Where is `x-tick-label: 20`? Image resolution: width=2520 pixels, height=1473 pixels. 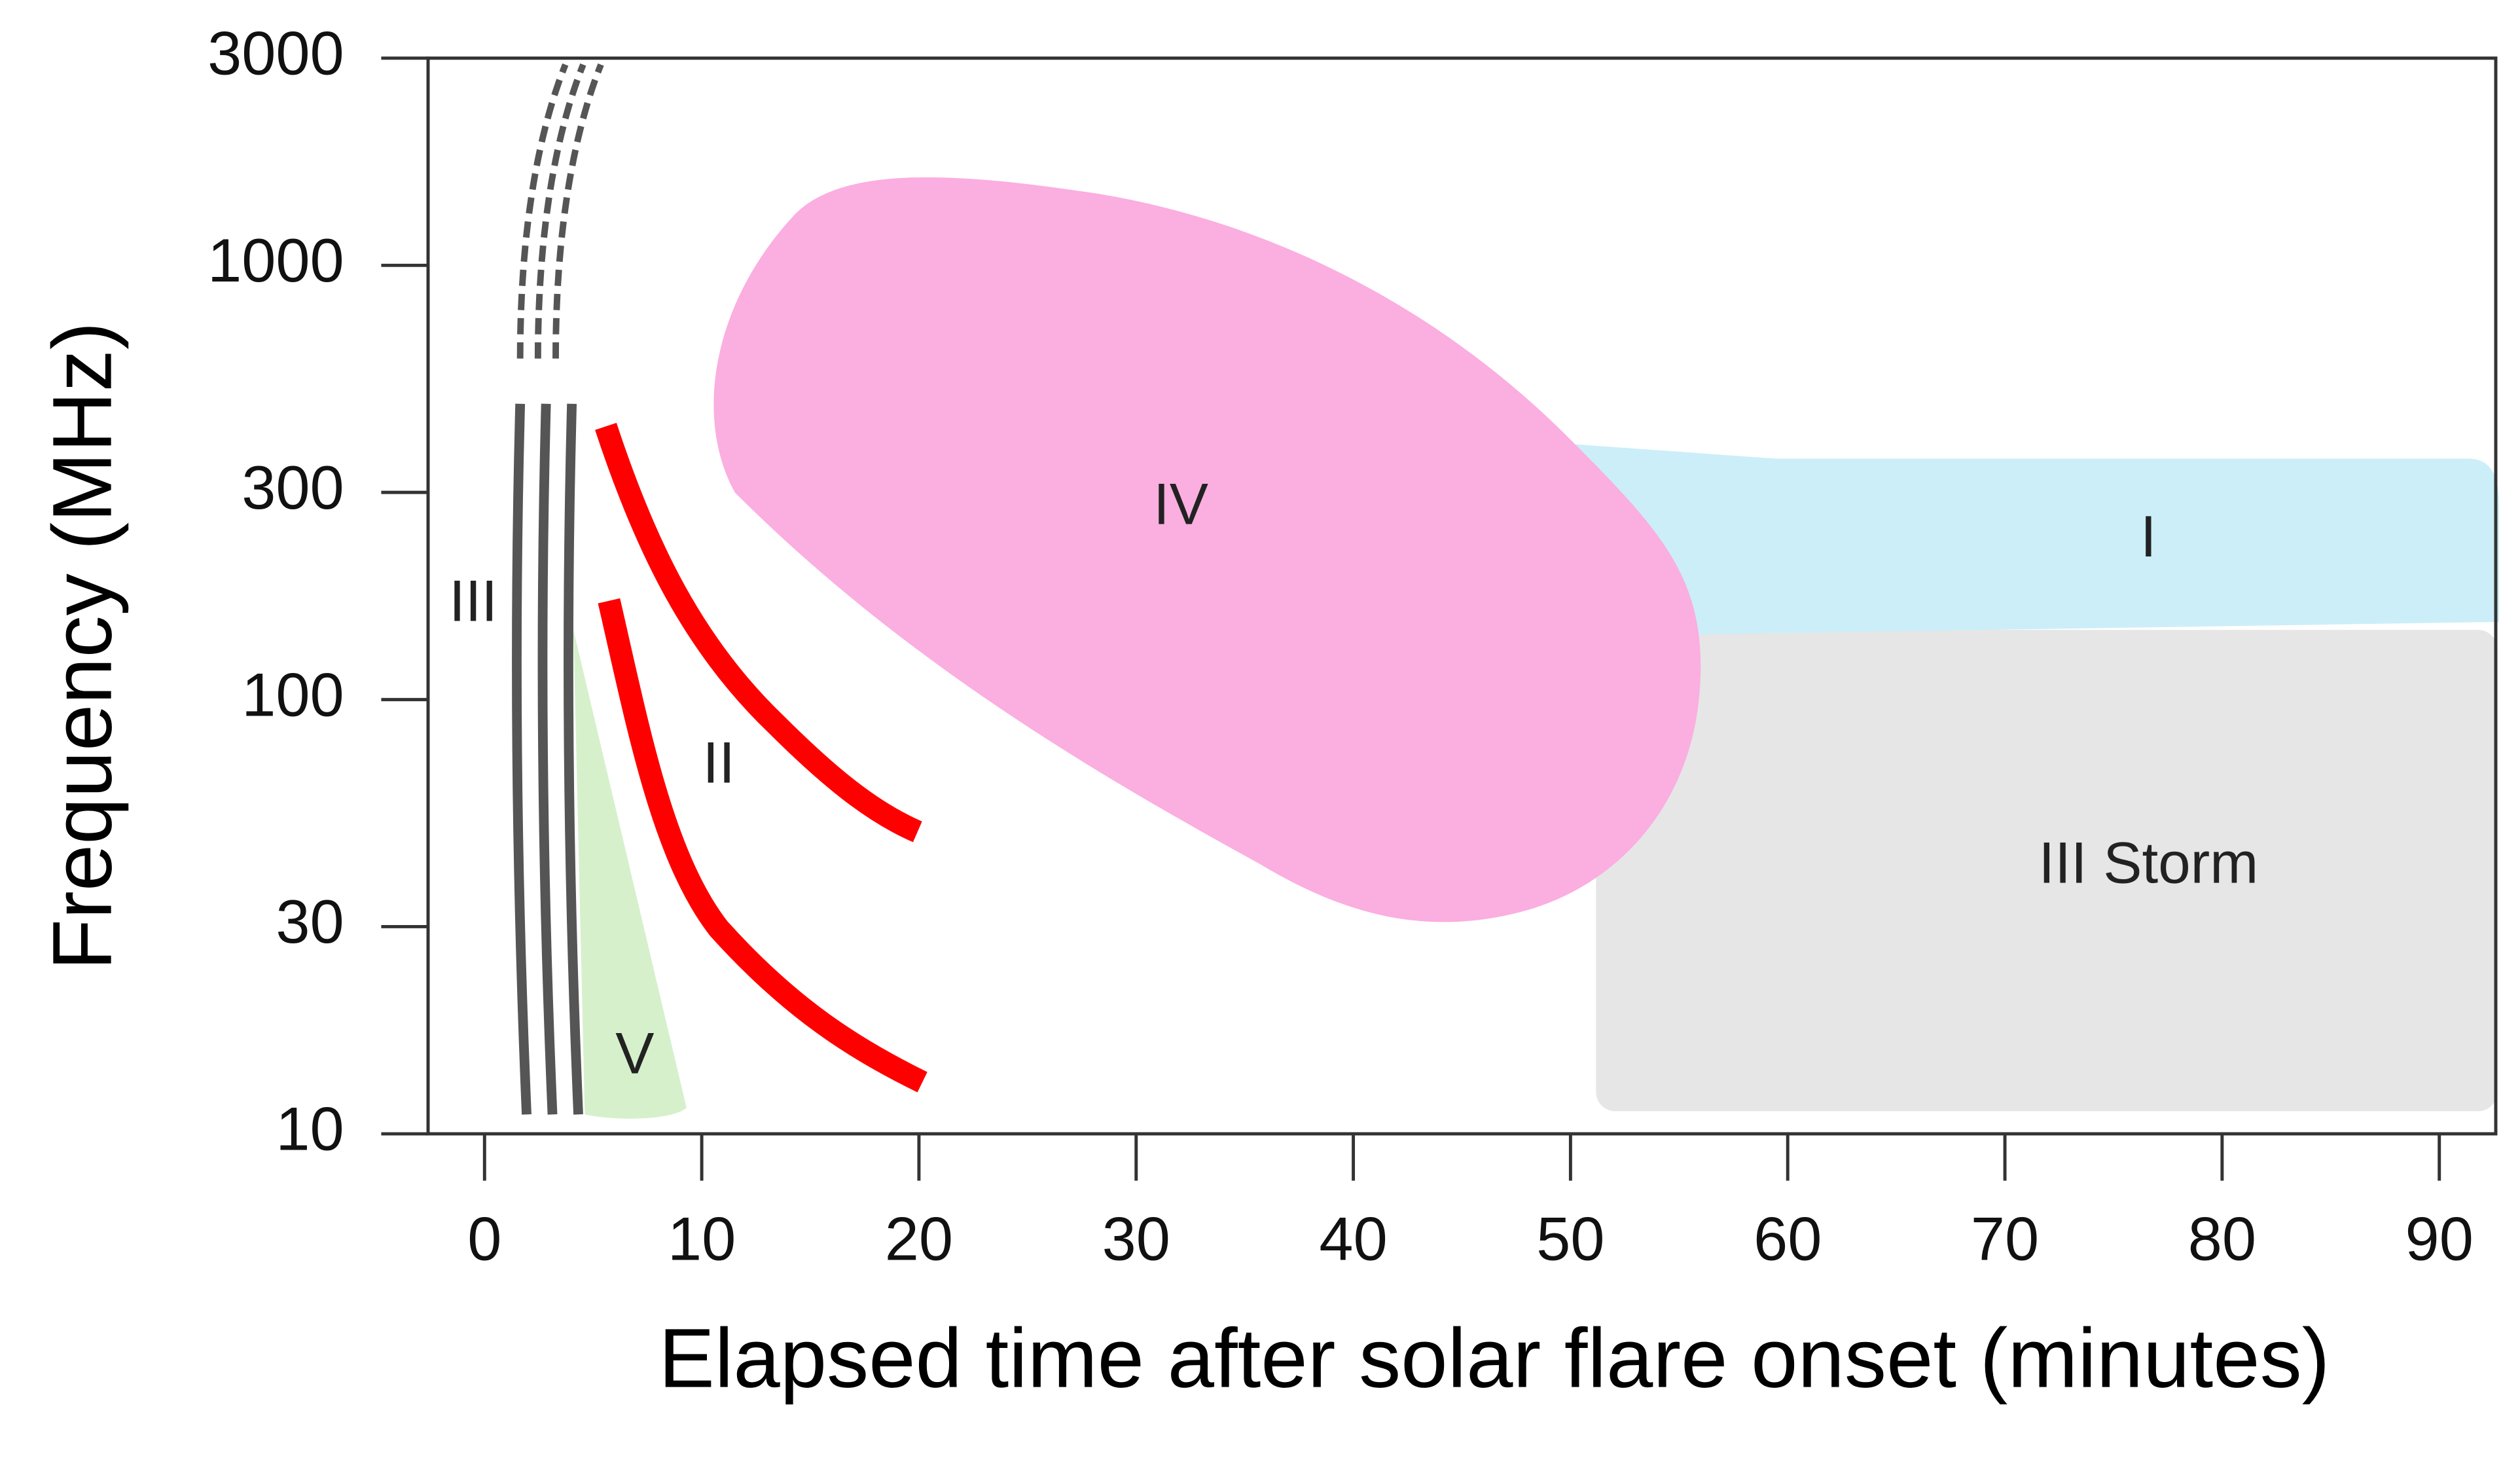 x-tick-label: 20 is located at coordinates (919, 1238).